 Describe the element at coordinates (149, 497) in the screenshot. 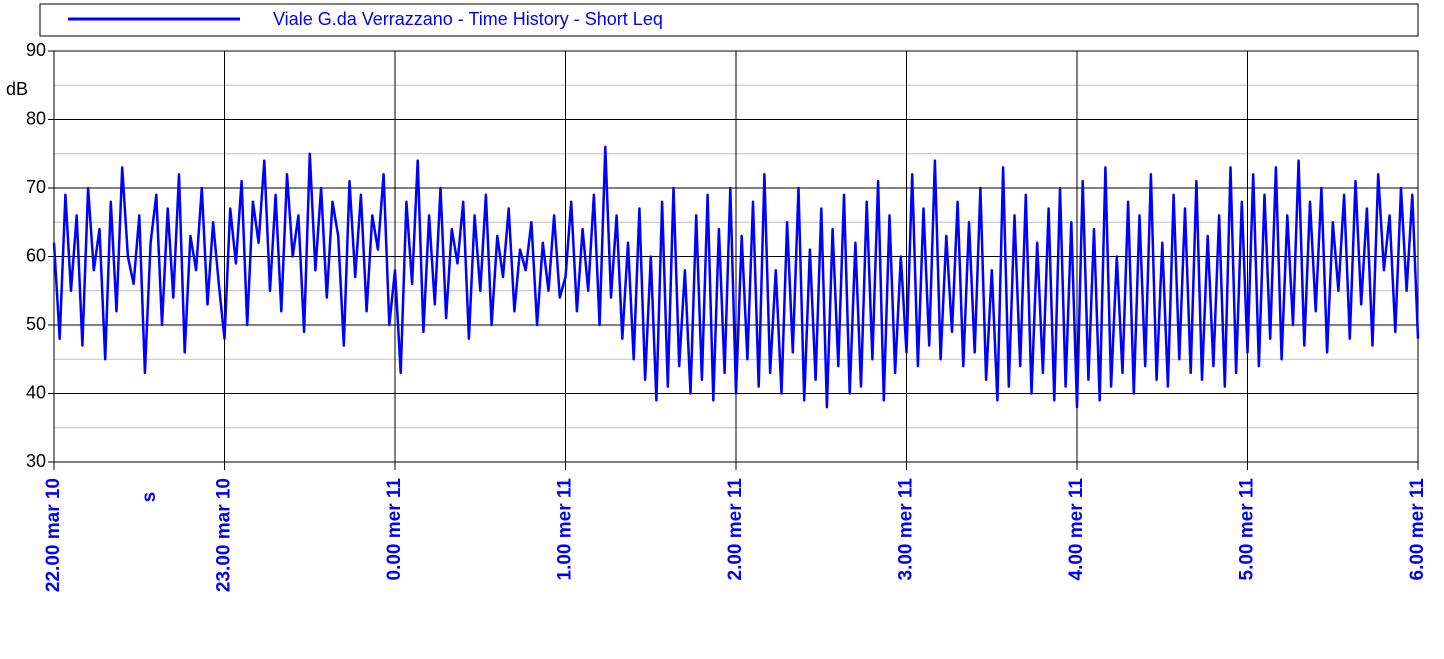

I see `x-axis-label: s` at that location.